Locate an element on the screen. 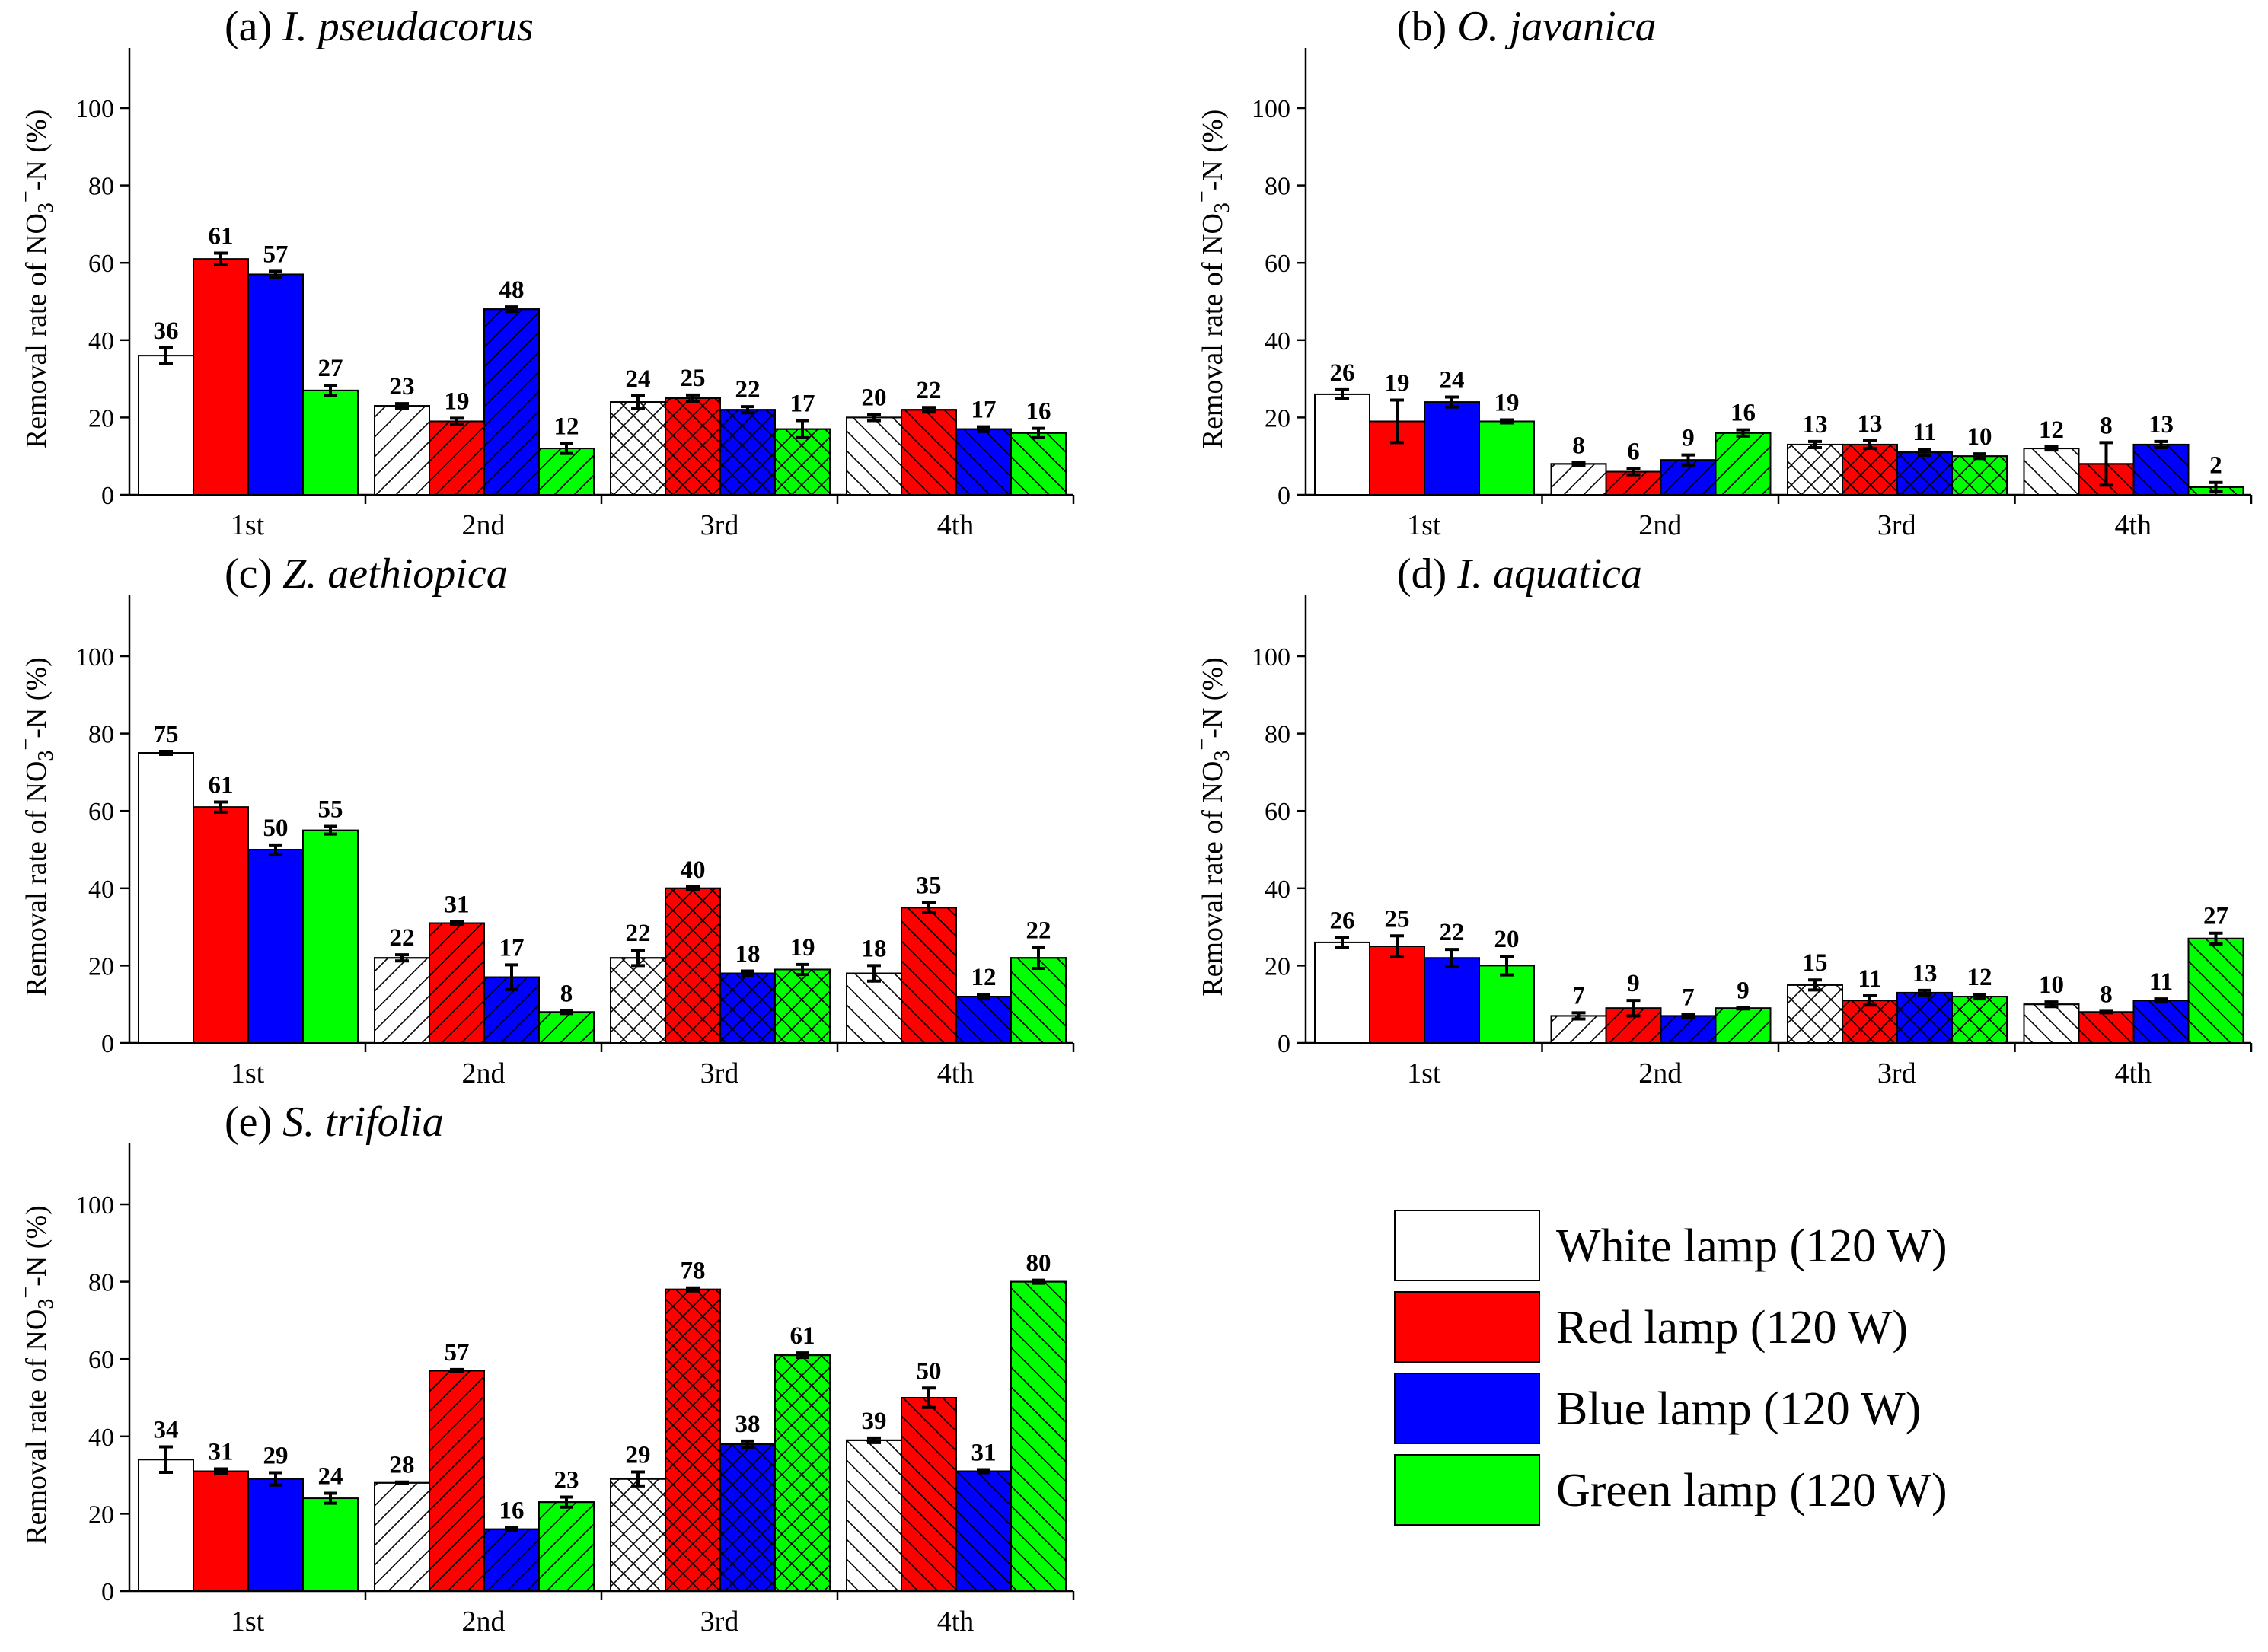  value-label: 26 is located at coordinates (1342, 373).